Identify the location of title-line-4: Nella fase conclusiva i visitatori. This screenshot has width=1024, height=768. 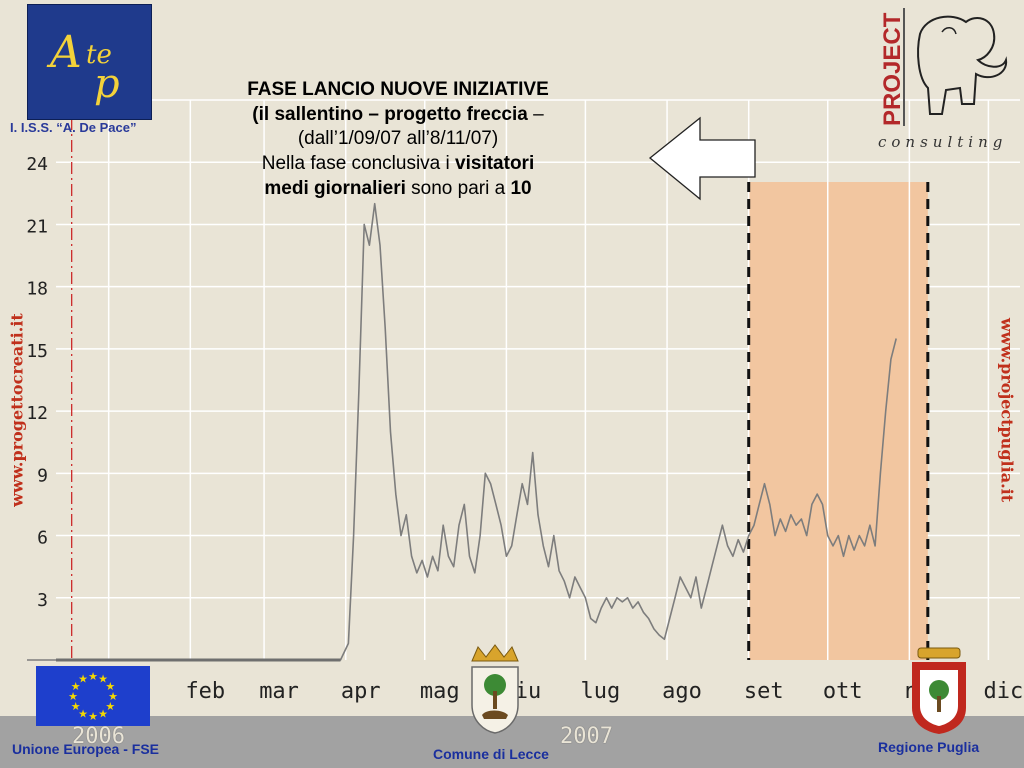
(398, 164).